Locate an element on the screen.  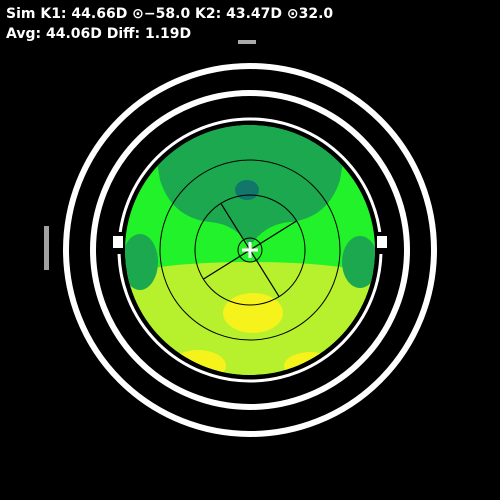
keratometry-readout-line-2: Avg: 44.06D Diff: 1.19D is located at coordinates (99, 34).